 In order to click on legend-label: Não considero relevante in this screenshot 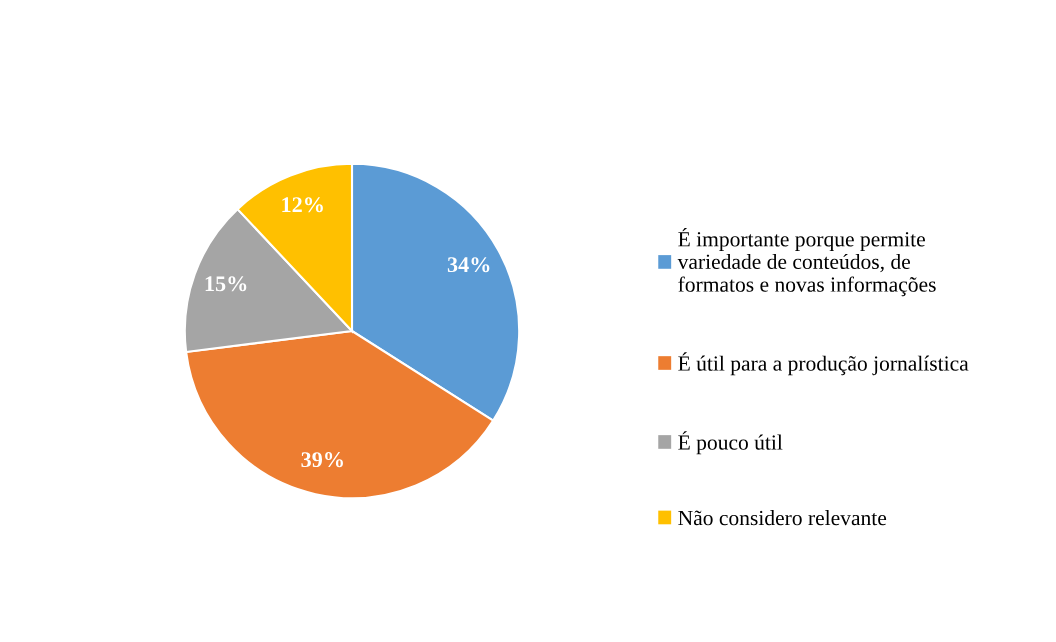, I will do `click(782, 518)`.